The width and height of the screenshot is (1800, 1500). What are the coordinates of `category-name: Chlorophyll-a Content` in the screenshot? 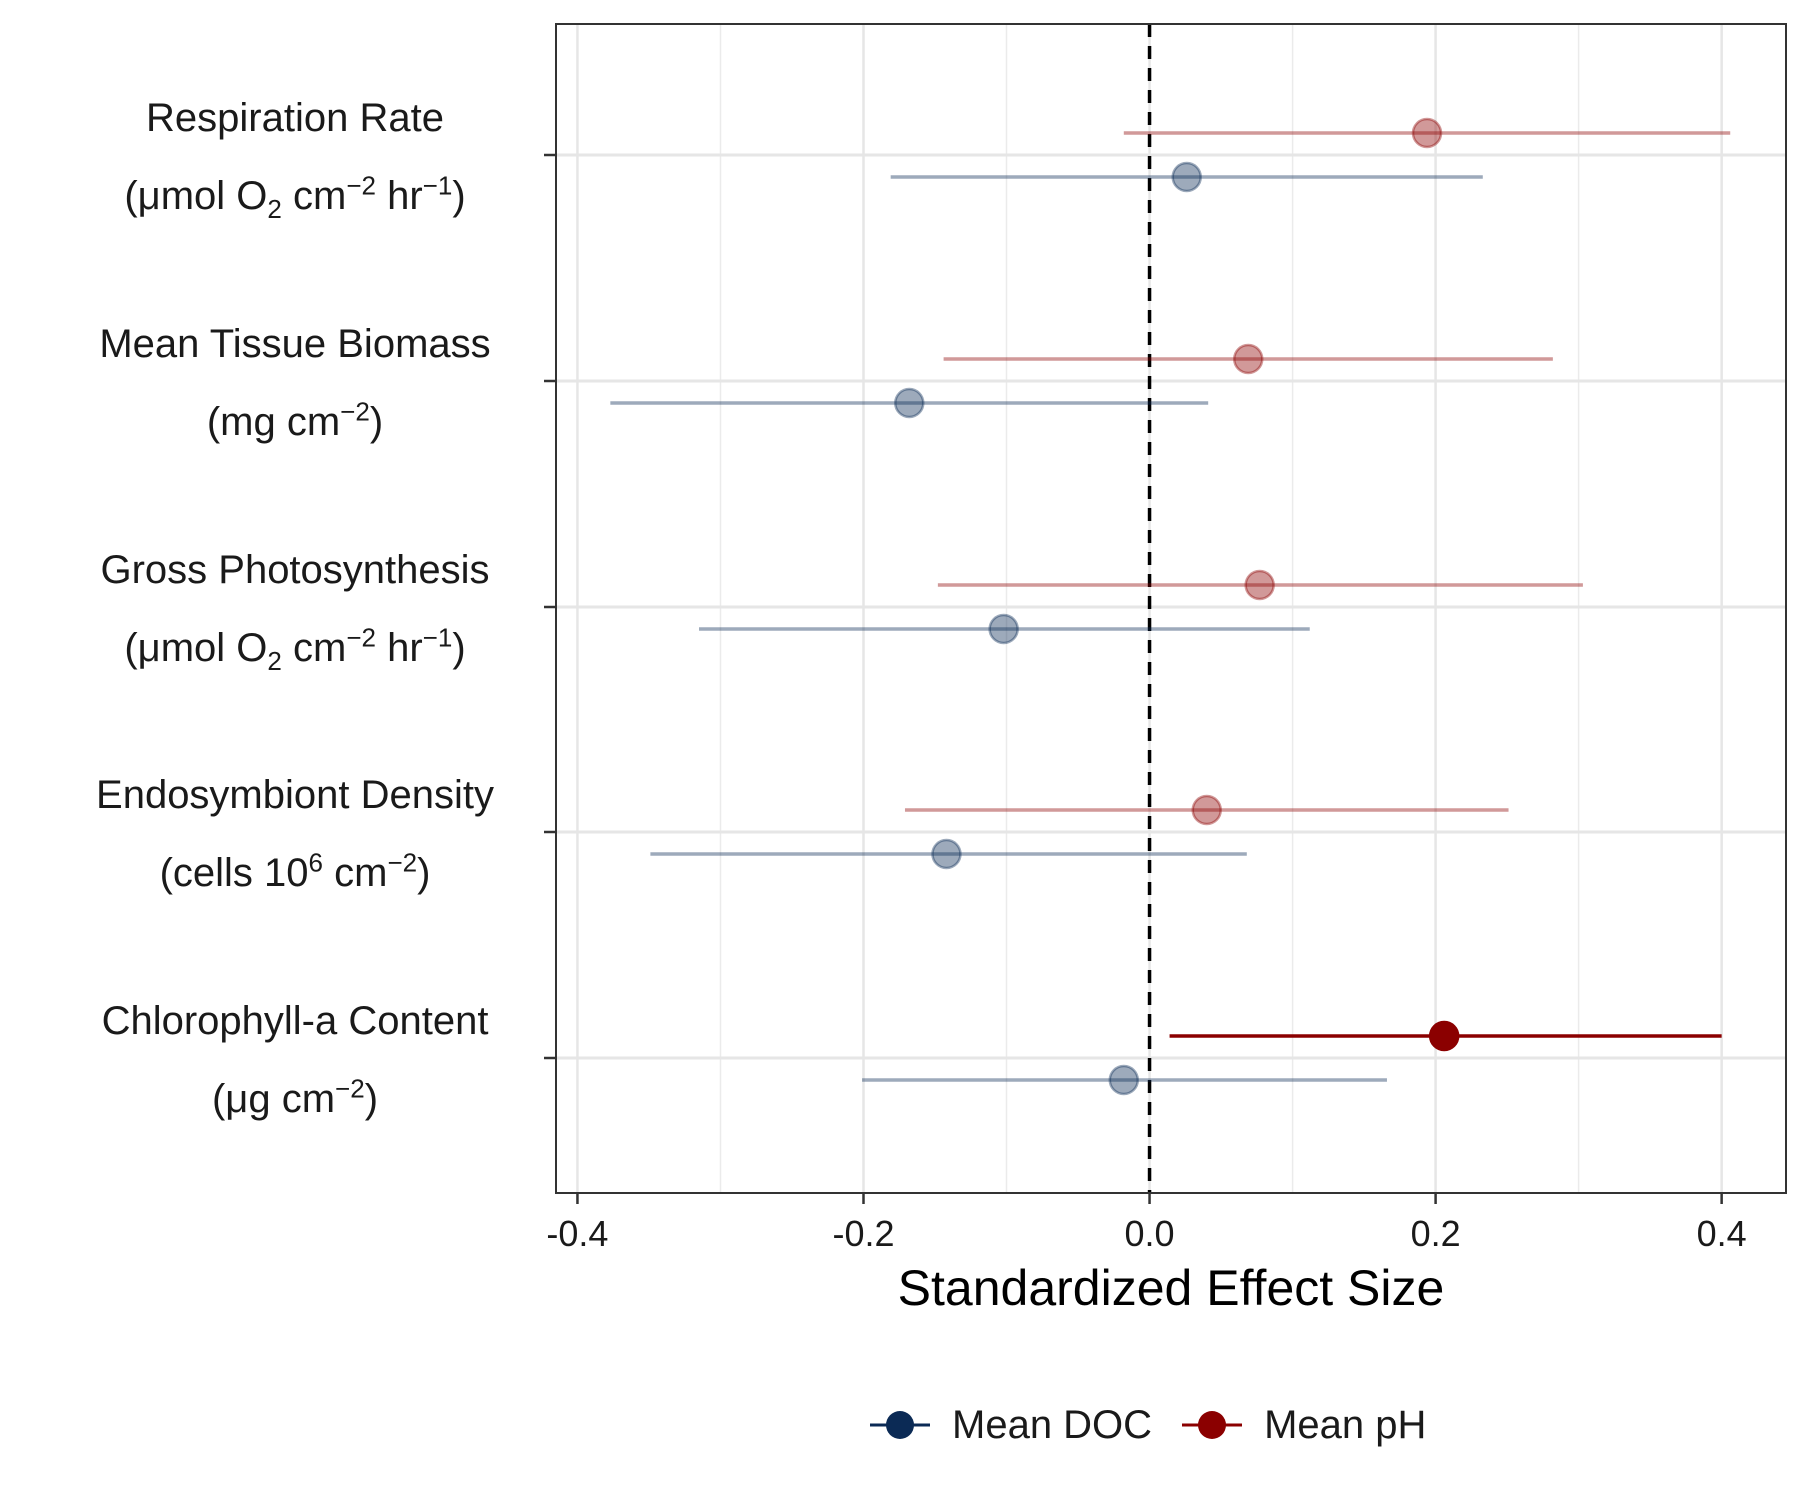 It's located at (295, 1021).